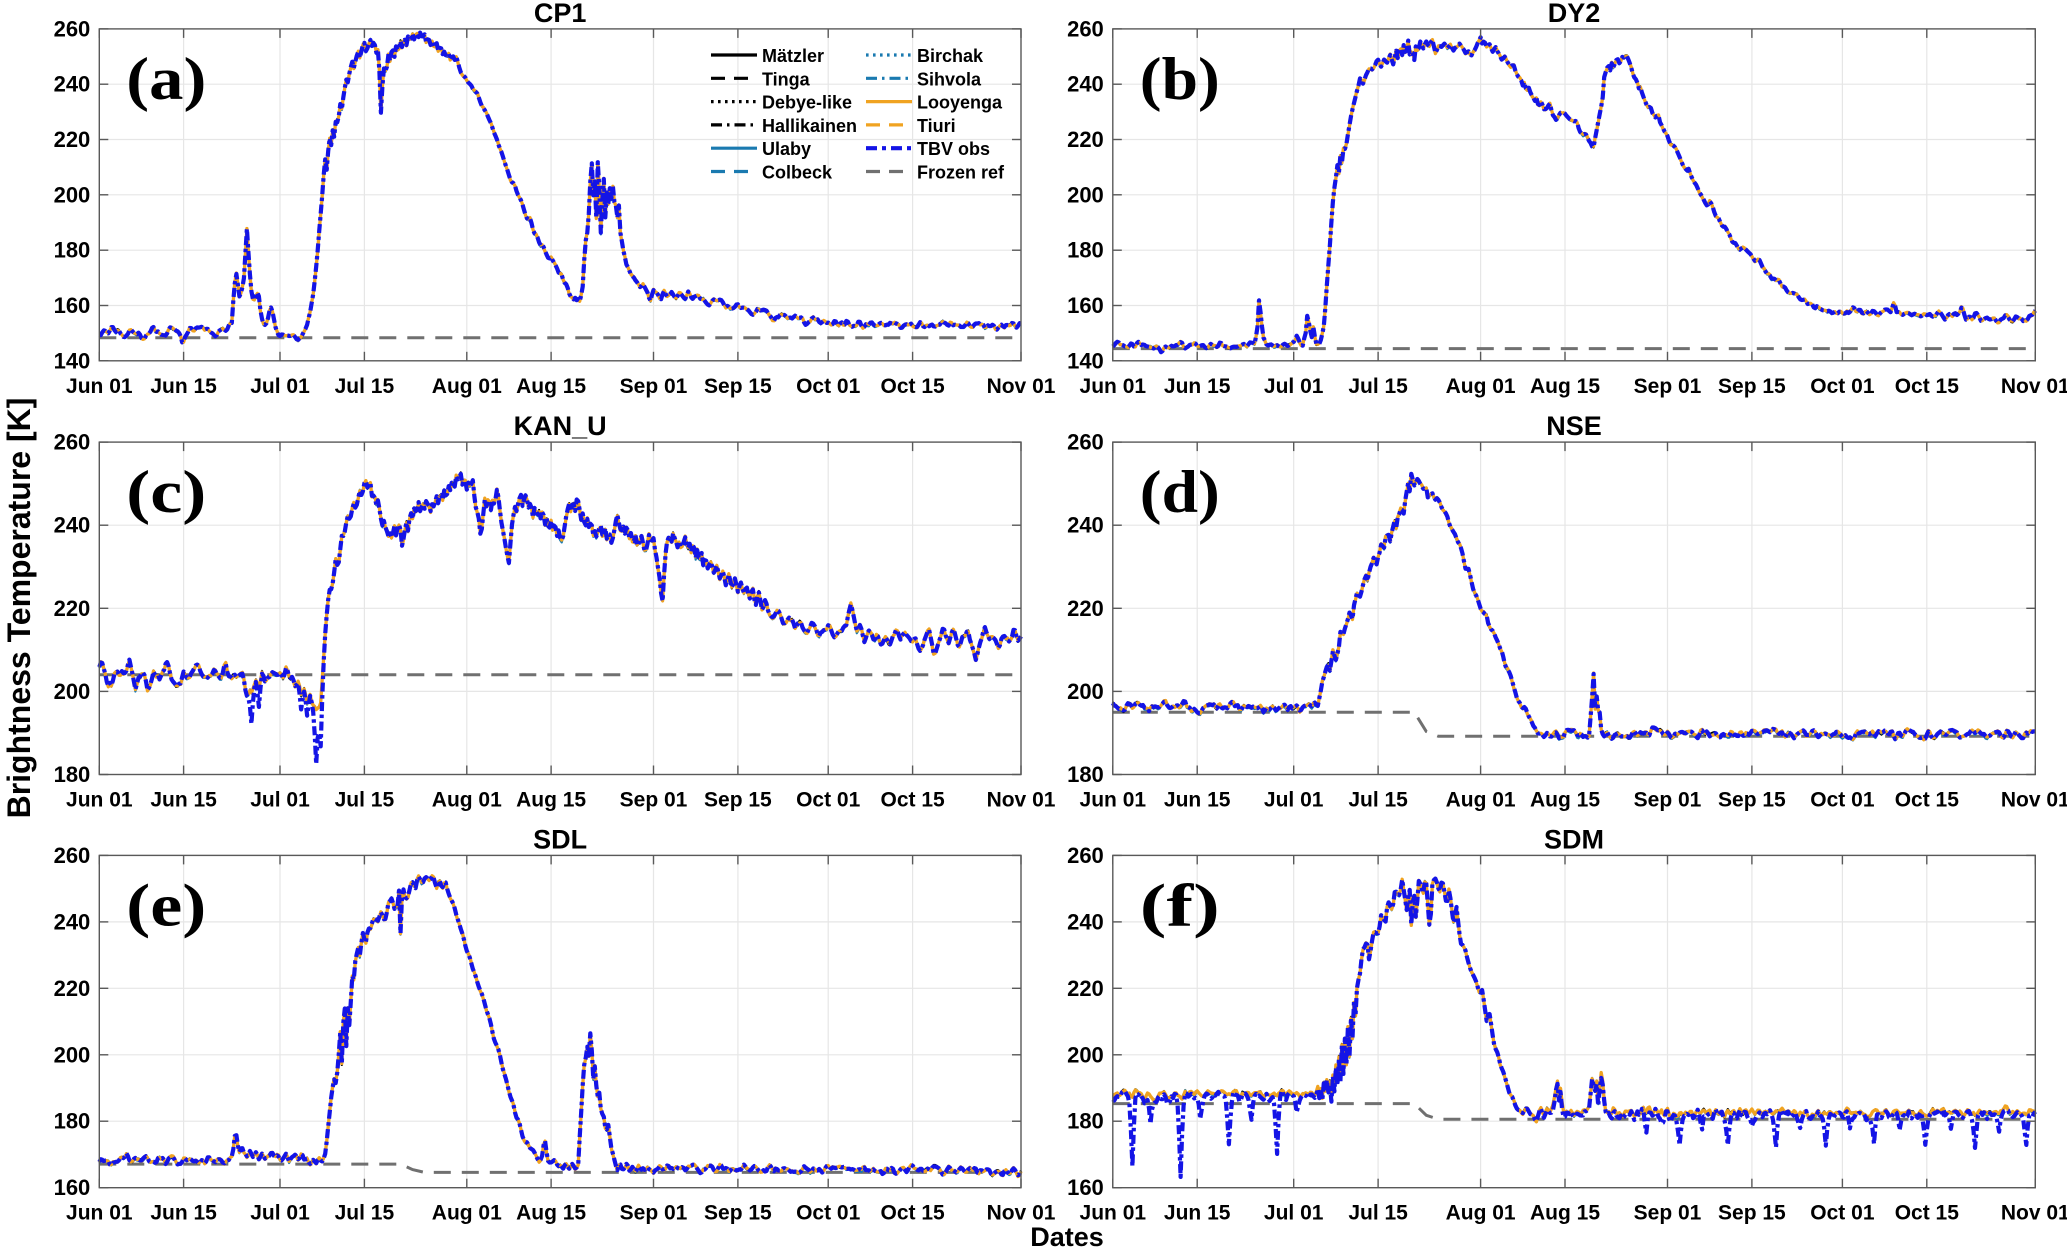 Image resolution: width=2067 pixels, height=1257 pixels. I want to click on svg-text: Frozen ref, so click(961, 173).